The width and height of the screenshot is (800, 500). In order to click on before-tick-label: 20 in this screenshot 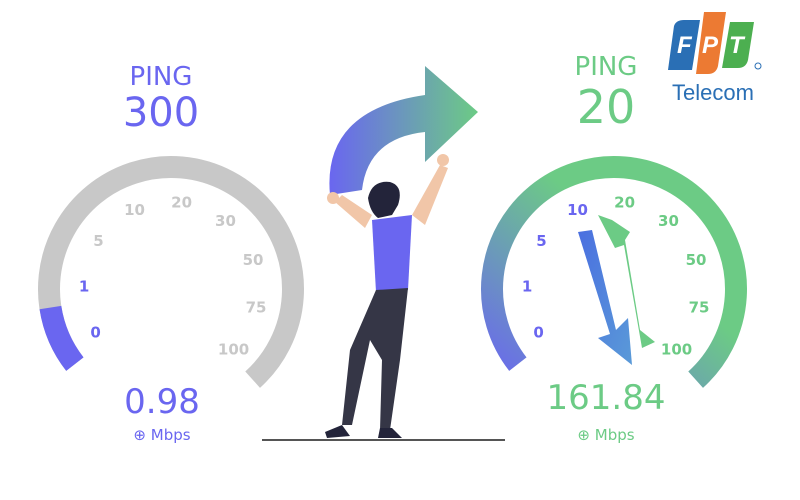, I will do `click(181, 203)`.